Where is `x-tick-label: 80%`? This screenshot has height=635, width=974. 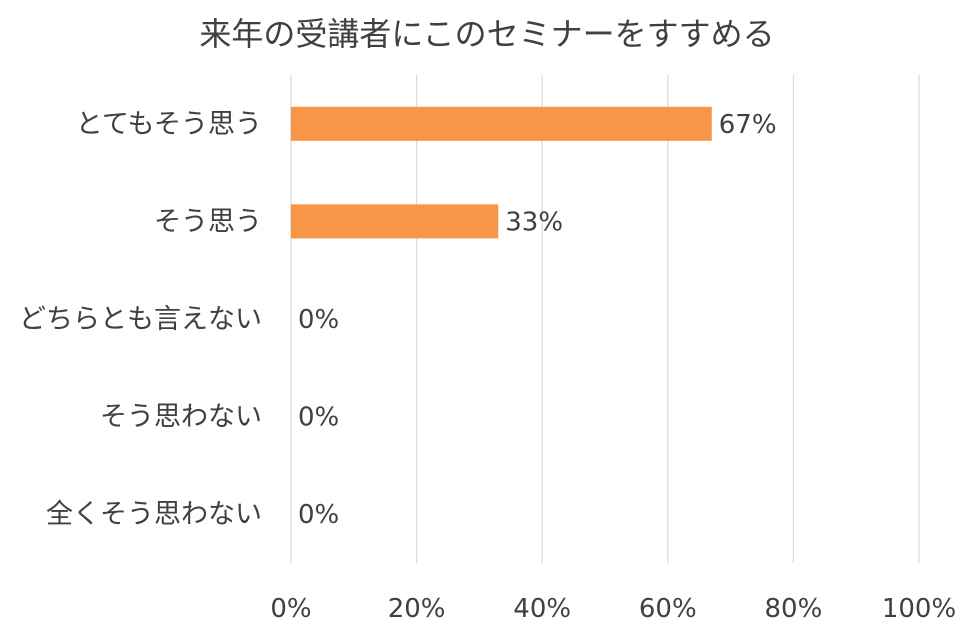 x-tick-label: 80% is located at coordinates (794, 609).